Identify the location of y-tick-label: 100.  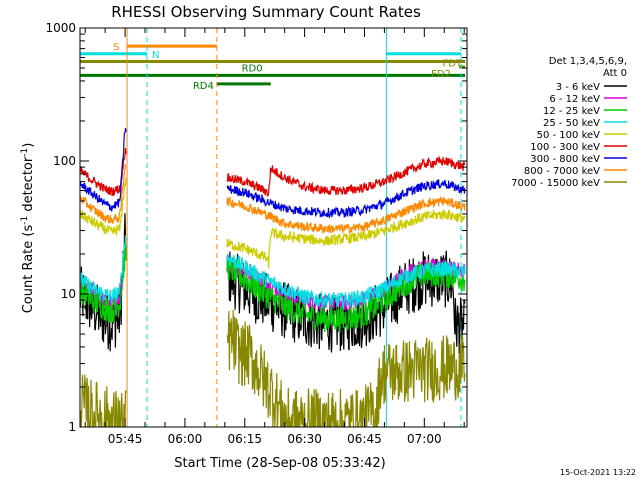
(64, 161).